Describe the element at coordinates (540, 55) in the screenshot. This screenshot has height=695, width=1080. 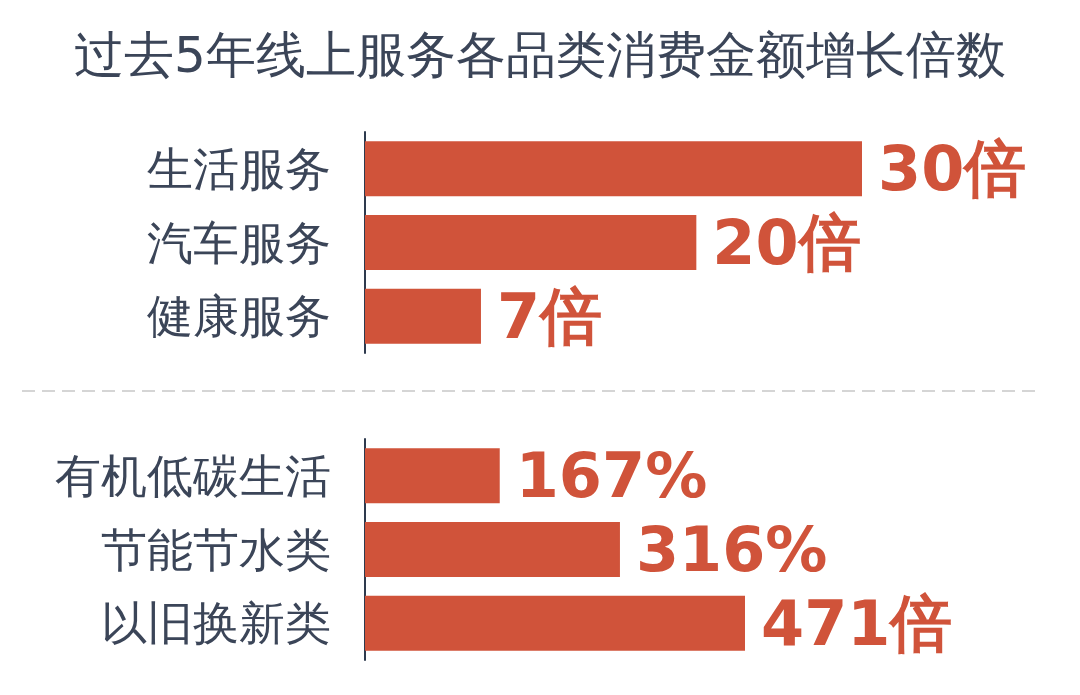
I see `chart-title: 过去5年线上服务各品类消费金额增长倍数` at that location.